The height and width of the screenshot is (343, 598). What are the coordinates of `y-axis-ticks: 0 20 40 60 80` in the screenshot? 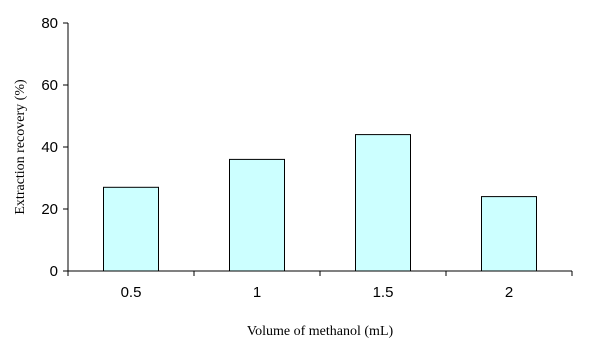 It's located at (54, 147).